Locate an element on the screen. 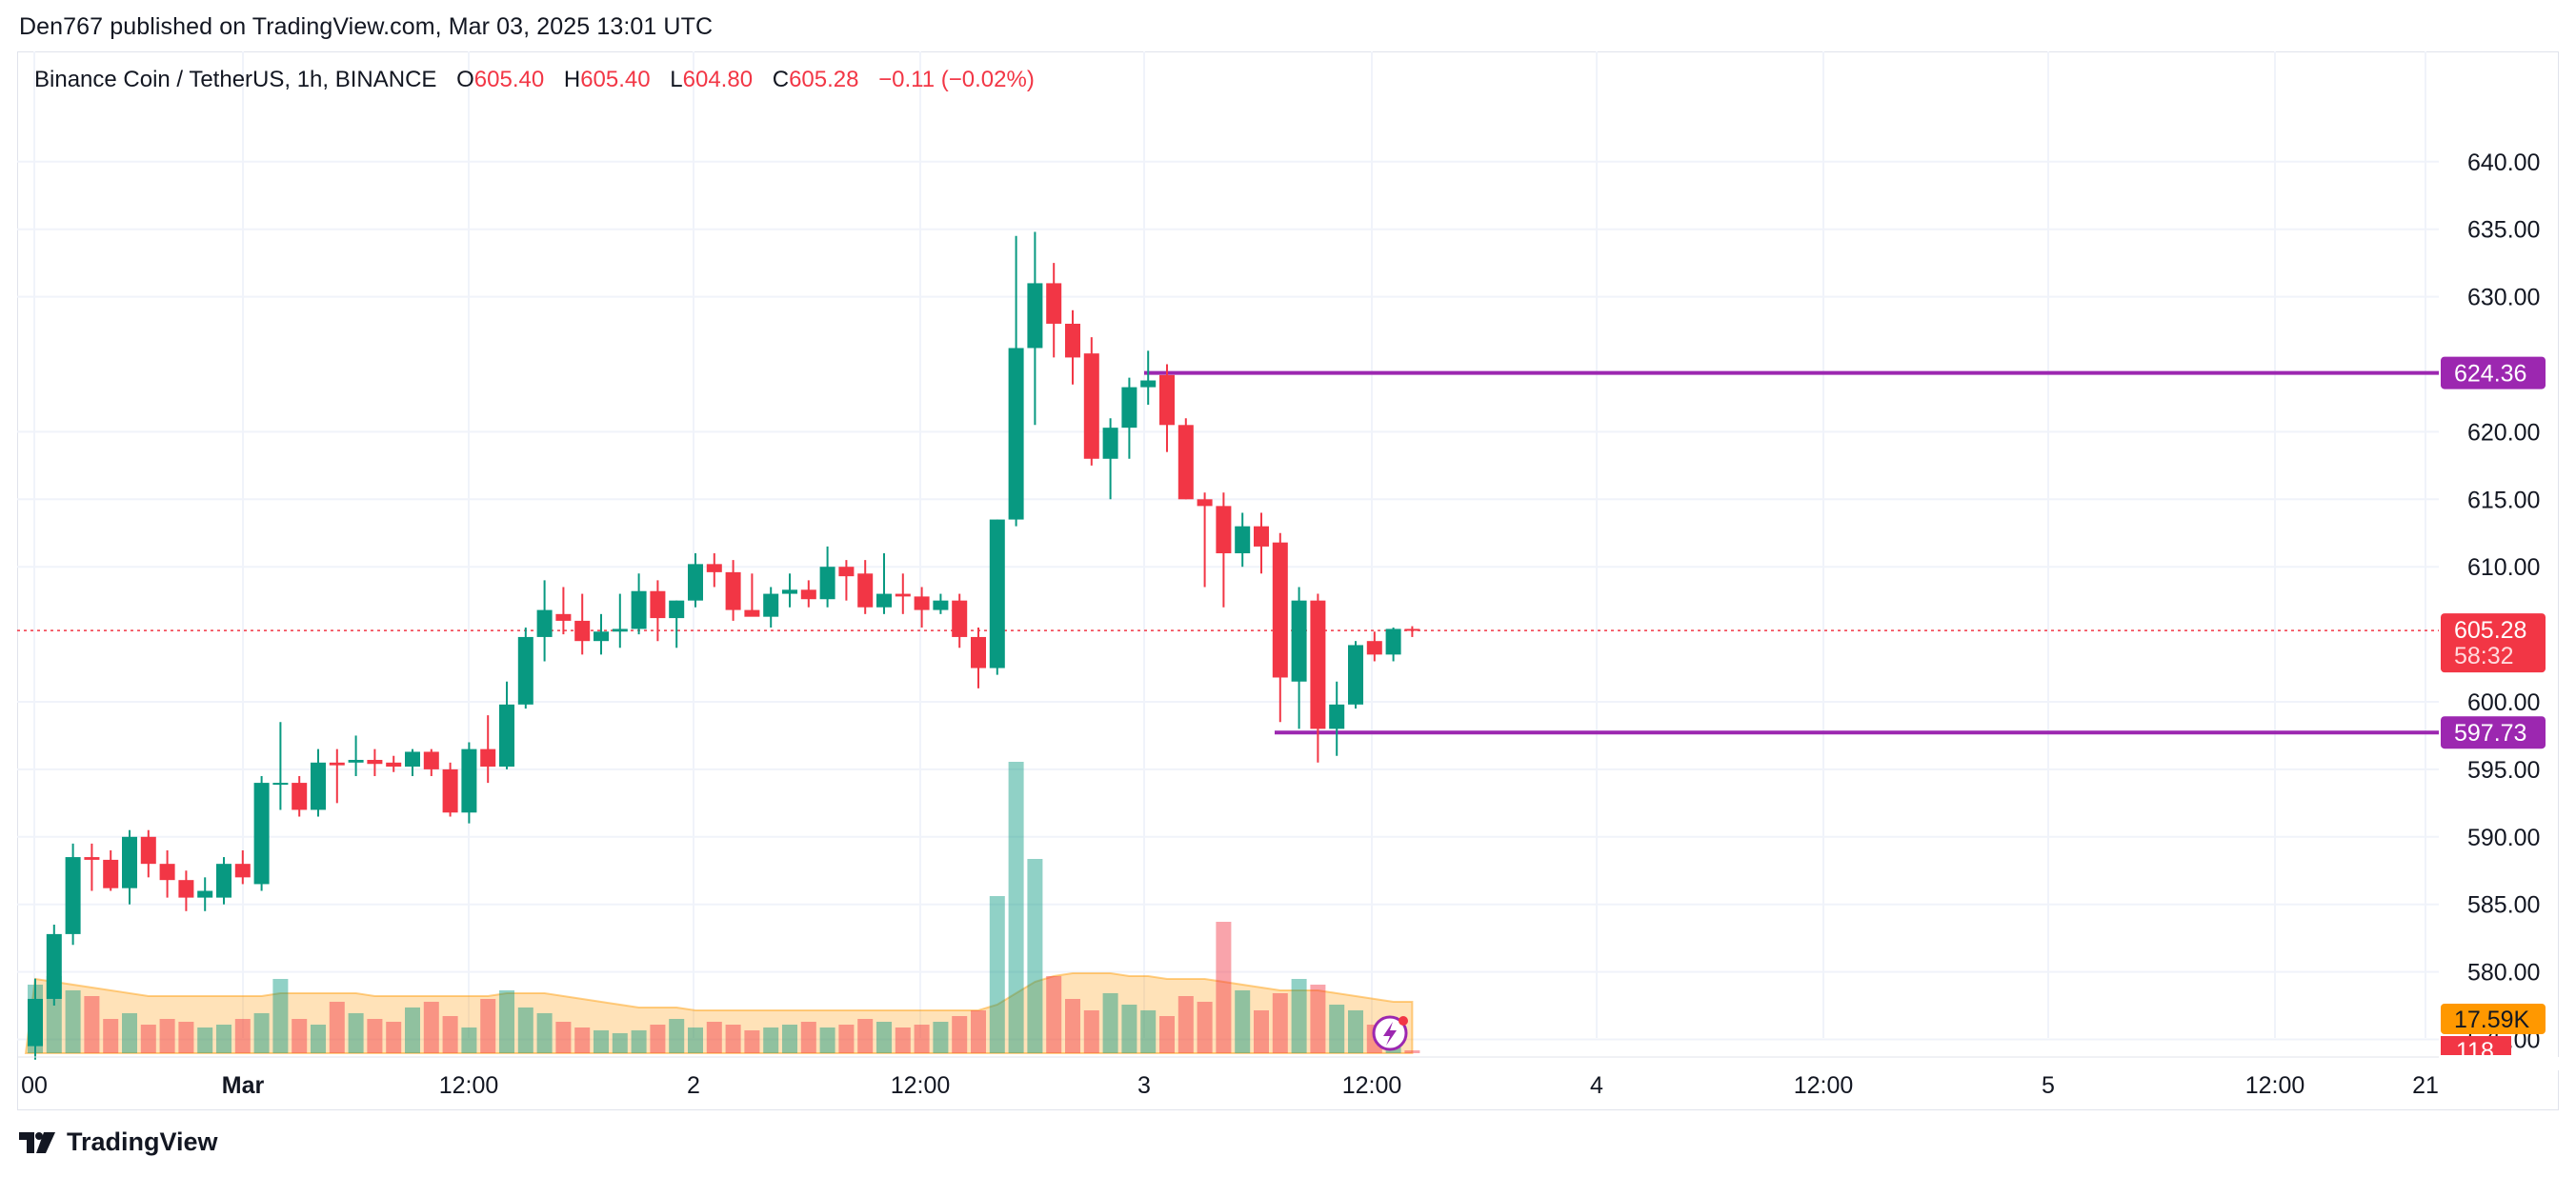 Image resolution: width=2576 pixels, height=1177 pixels. price-tick-label: 580.00 is located at coordinates (2503, 973).